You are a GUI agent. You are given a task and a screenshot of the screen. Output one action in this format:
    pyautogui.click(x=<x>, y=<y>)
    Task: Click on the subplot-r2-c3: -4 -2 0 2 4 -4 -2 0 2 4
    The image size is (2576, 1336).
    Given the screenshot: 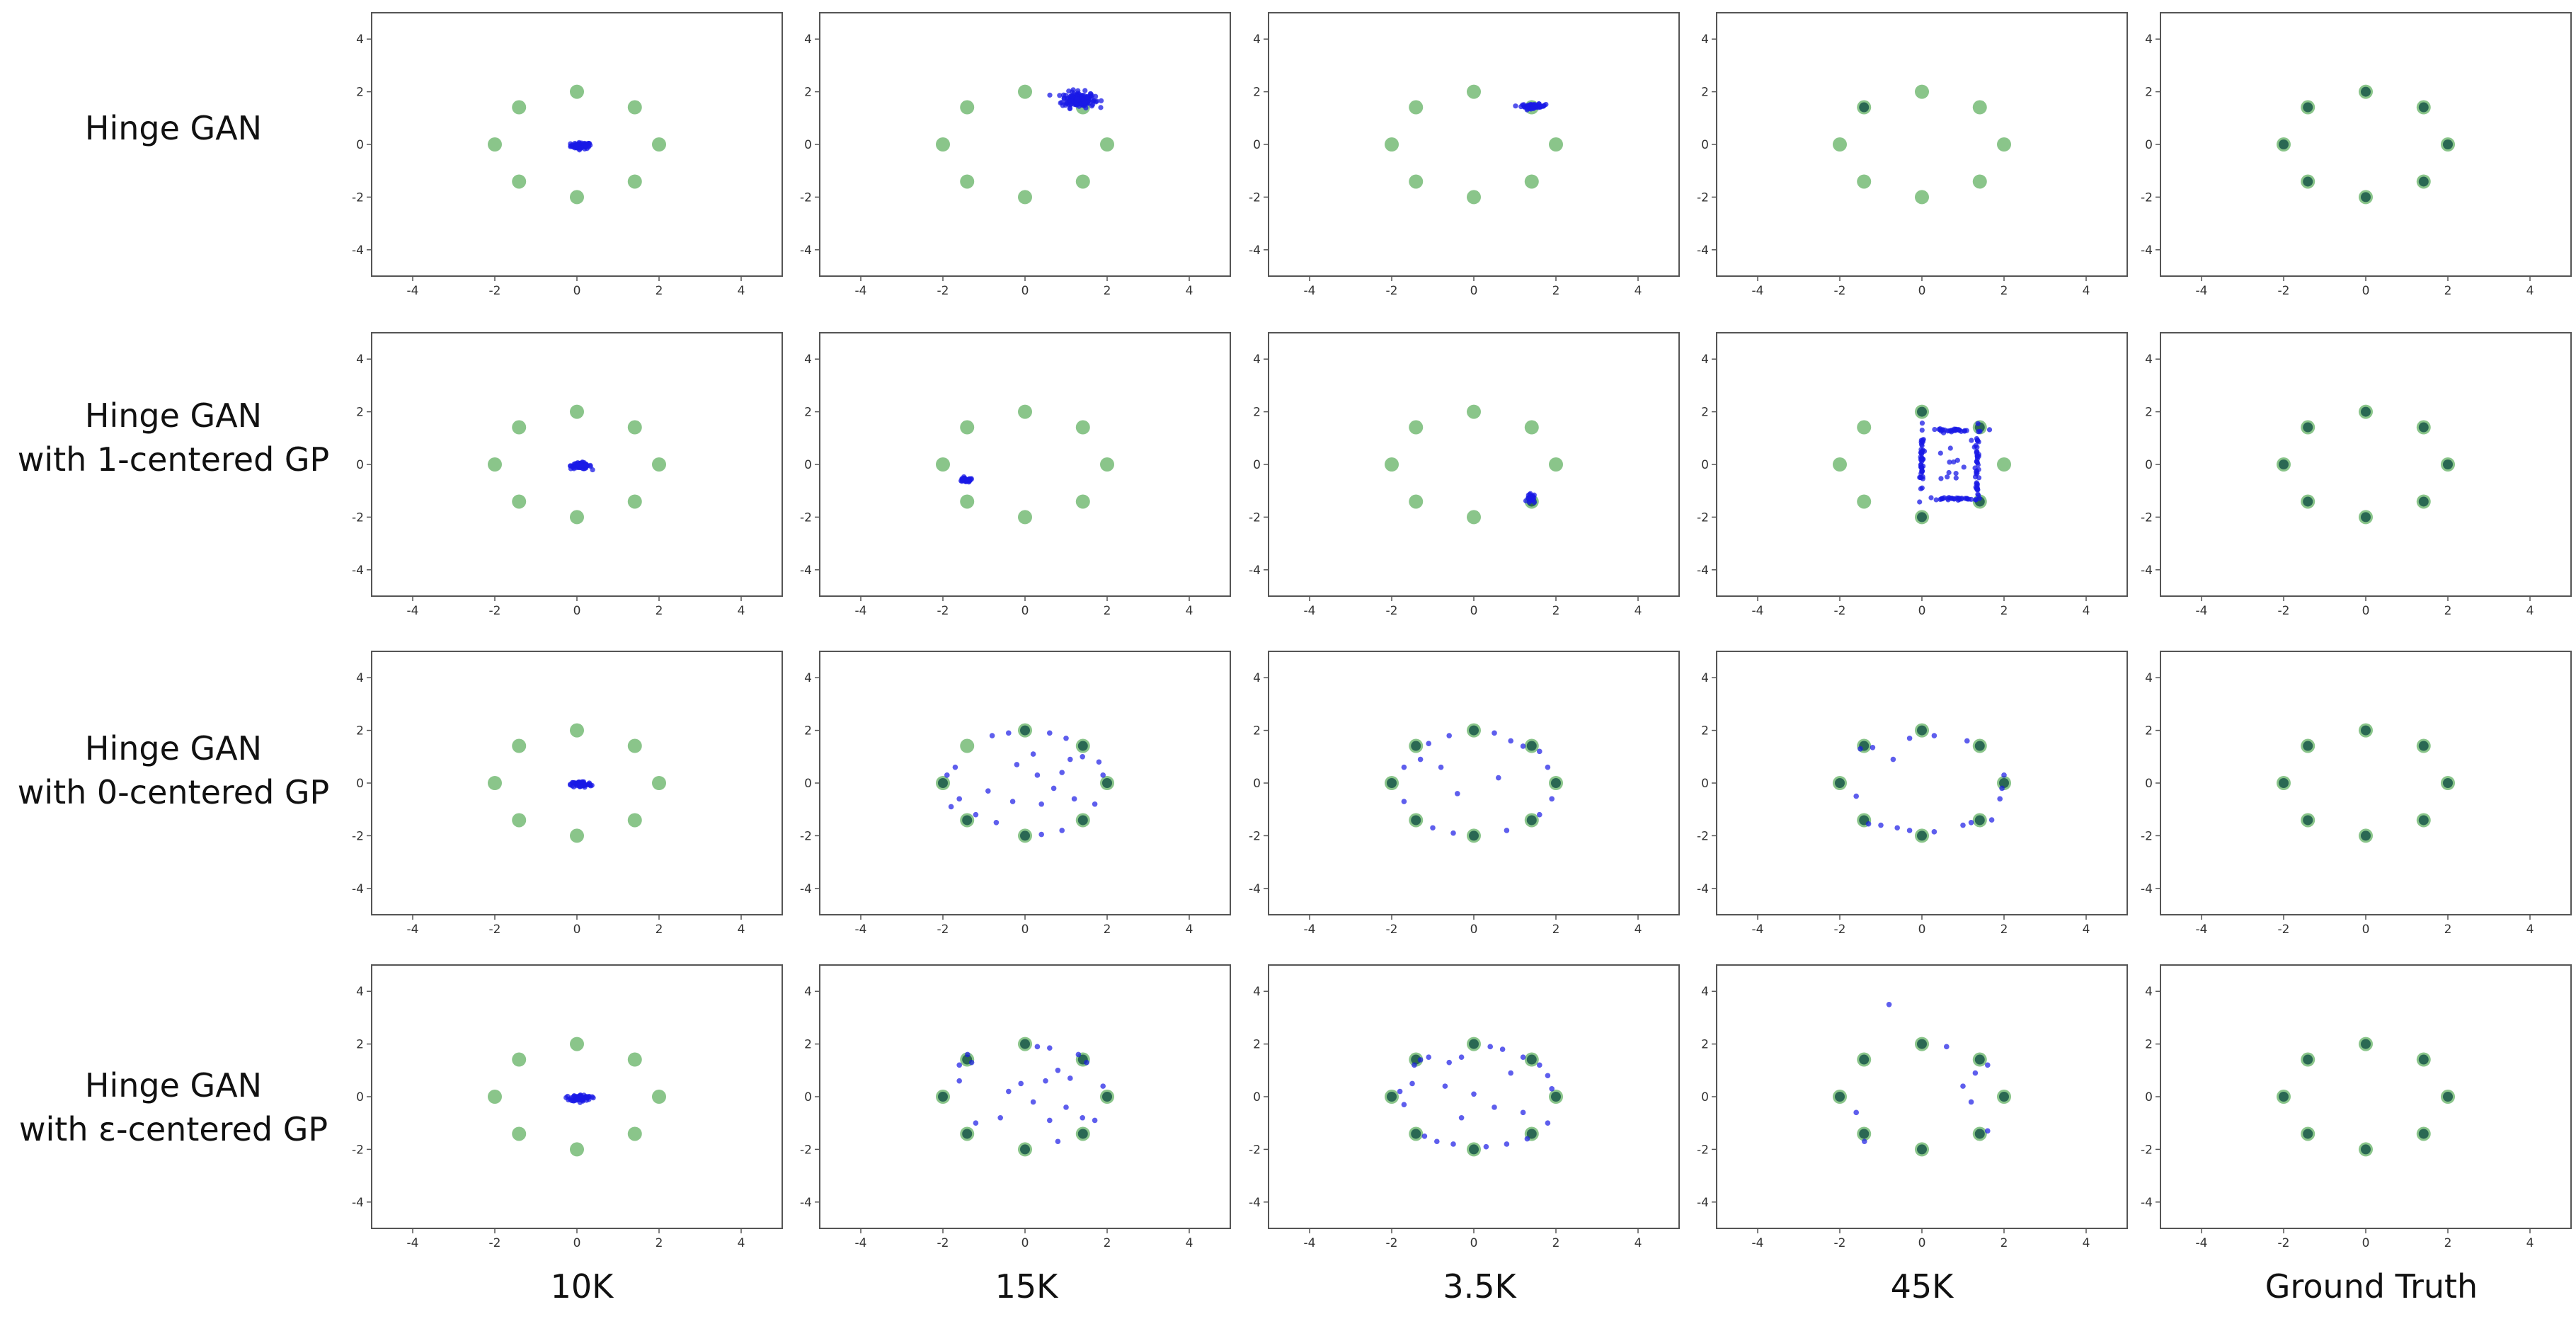 What is the action you would take?
    pyautogui.click(x=1464, y=475)
    